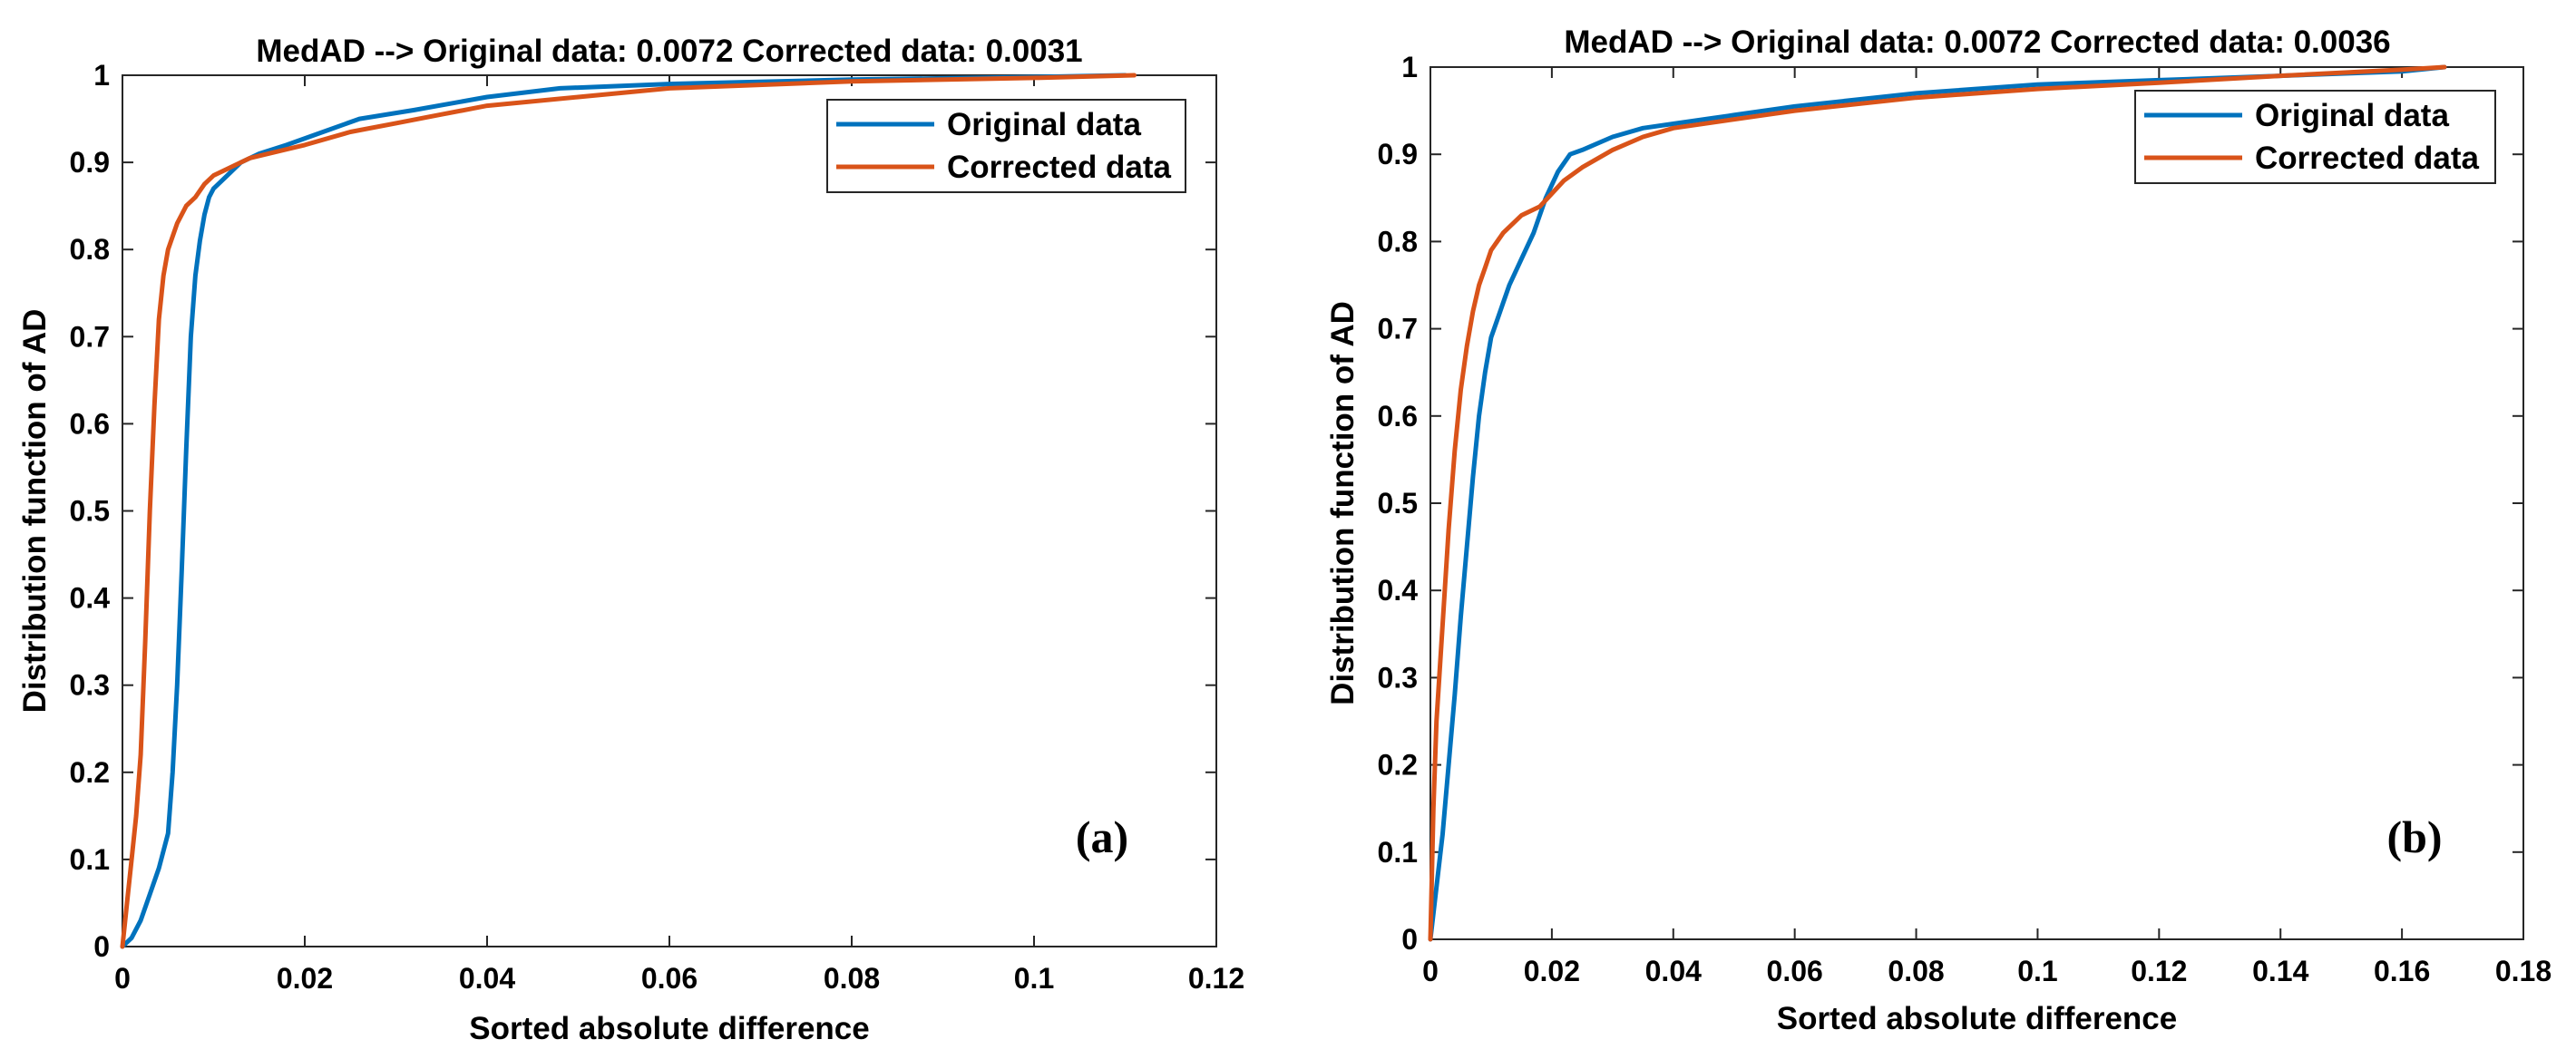 The height and width of the screenshot is (1059, 2576). What do you see at coordinates (1102, 836) in the screenshot?
I see `panel-label: (a)` at bounding box center [1102, 836].